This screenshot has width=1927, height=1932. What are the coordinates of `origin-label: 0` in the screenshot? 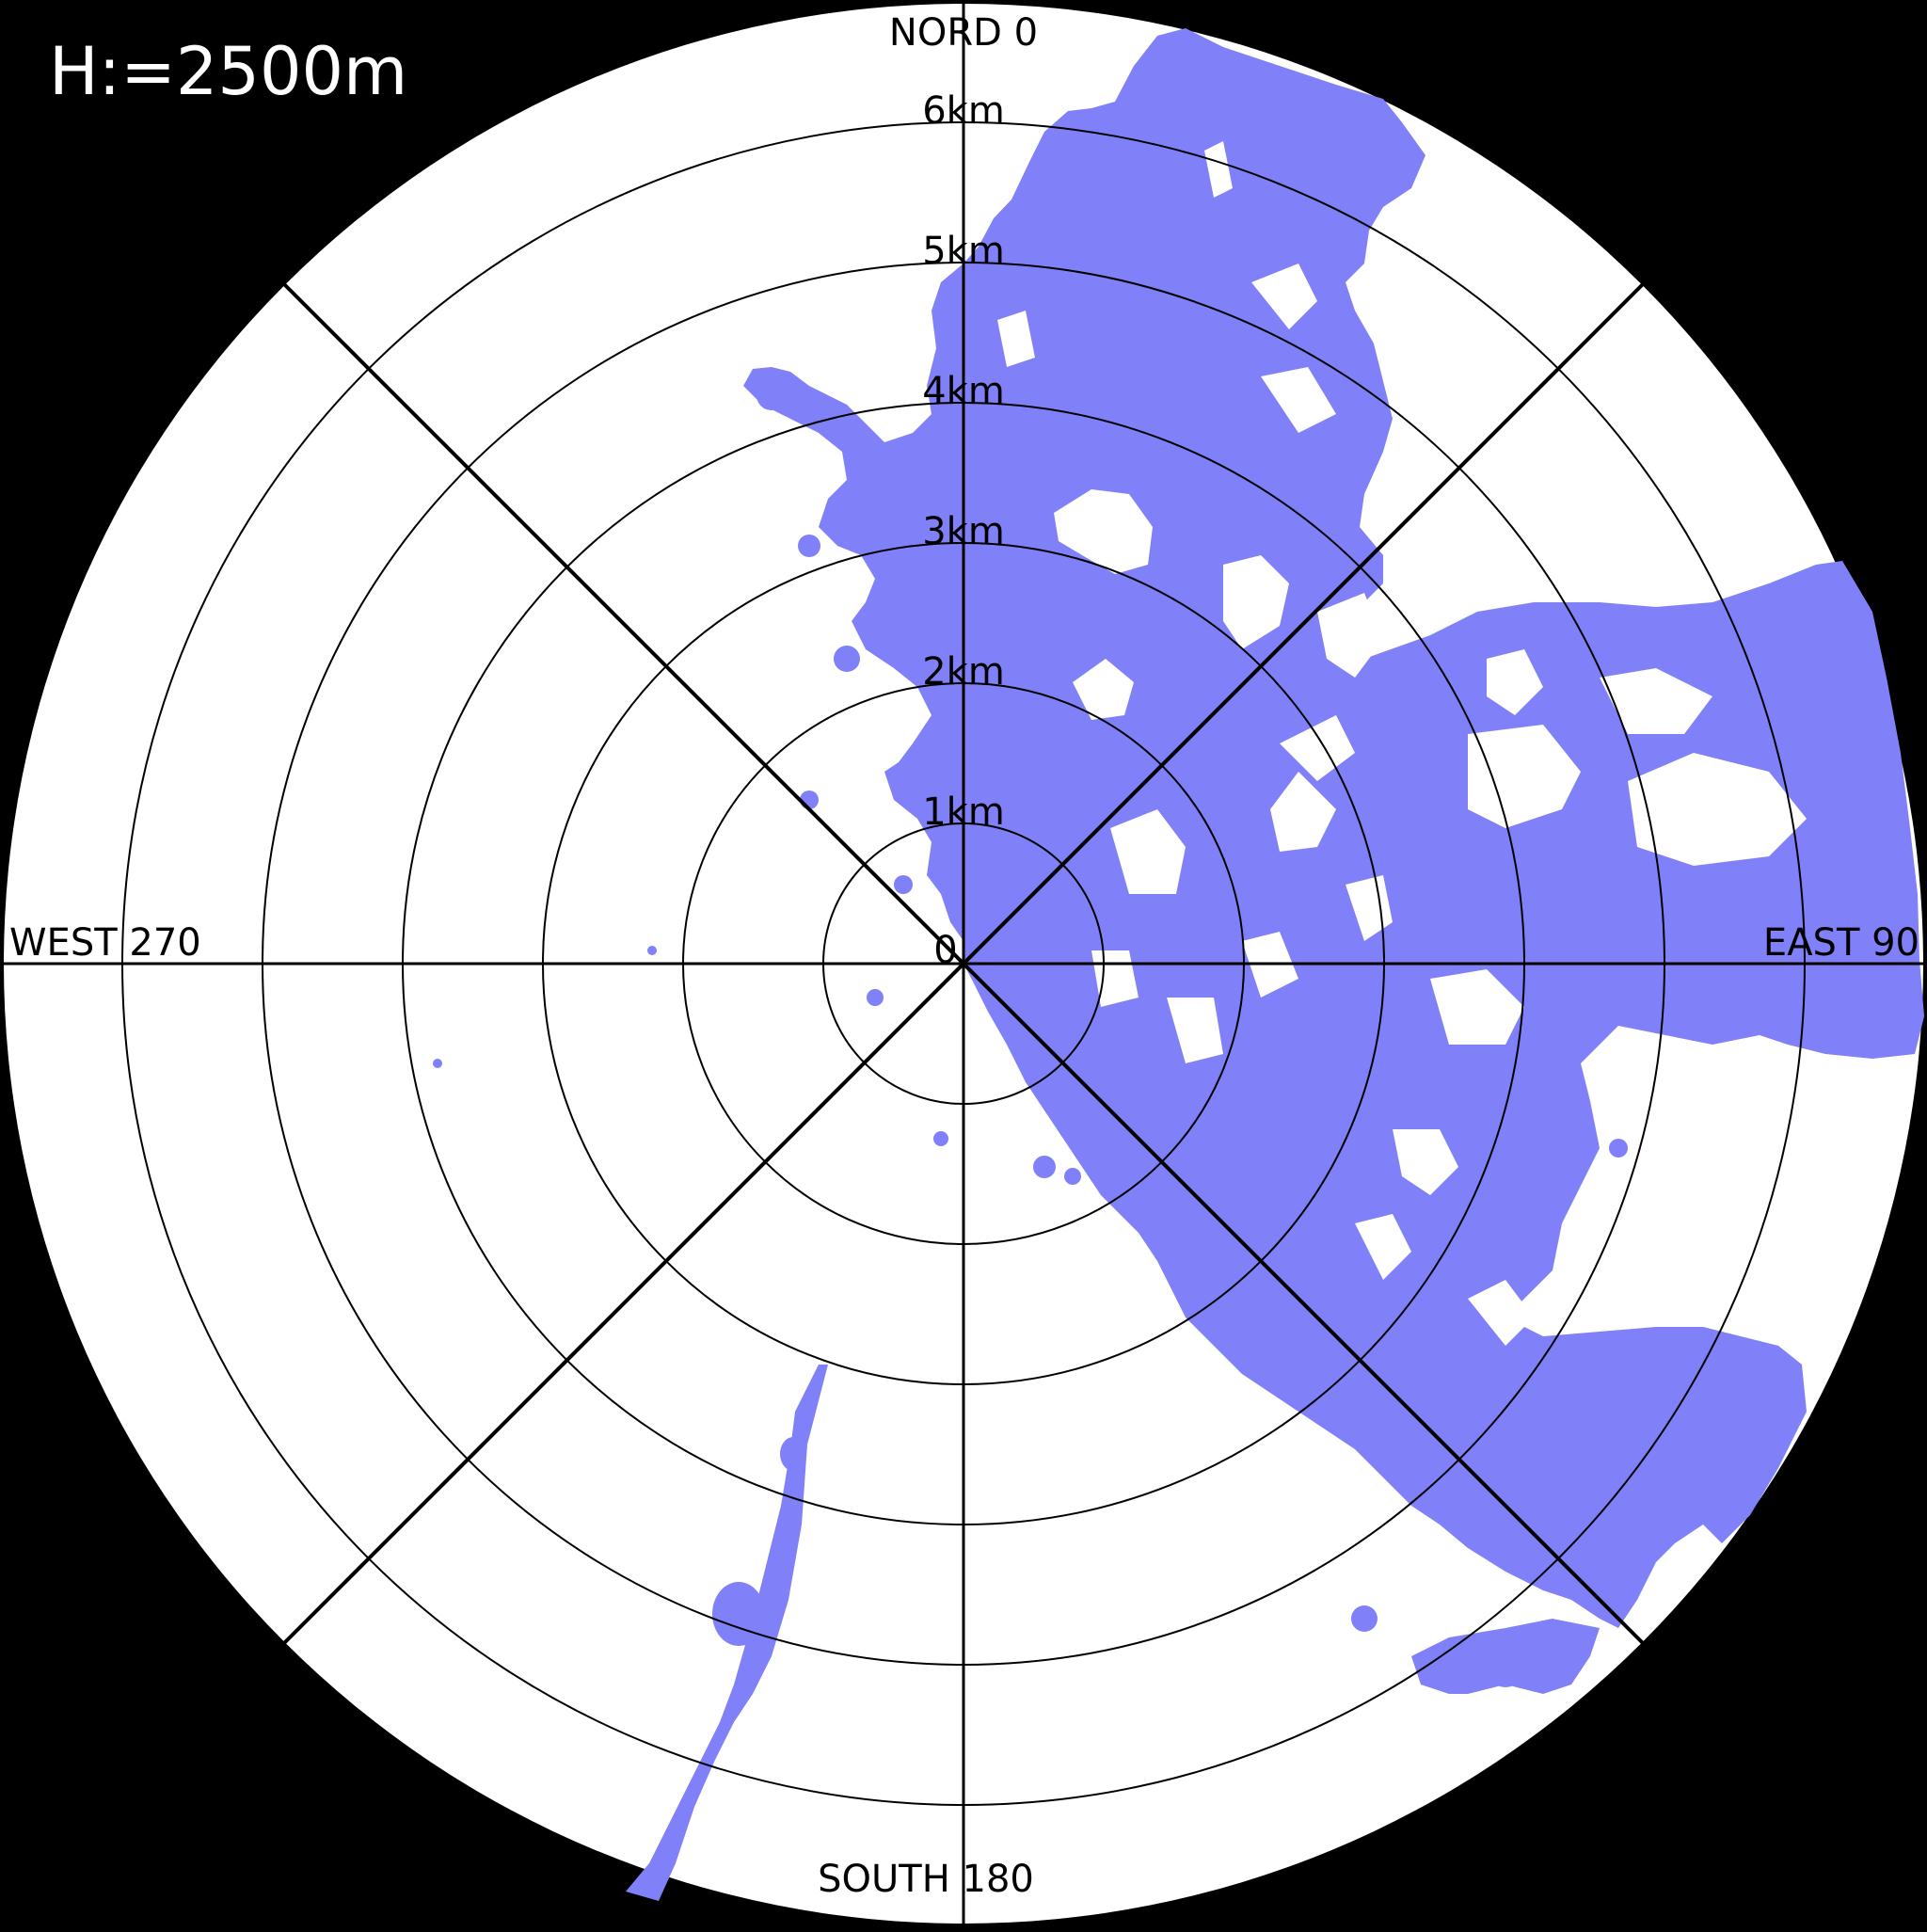 It's located at (945, 950).